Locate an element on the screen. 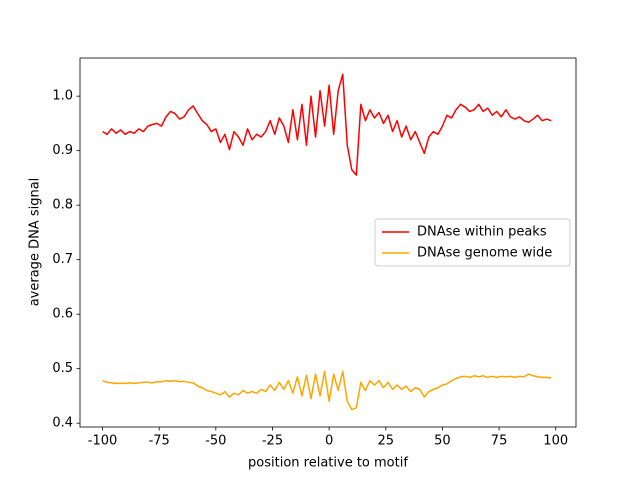 This screenshot has height=480, width=640. x-tick-label: 25 is located at coordinates (386, 441).